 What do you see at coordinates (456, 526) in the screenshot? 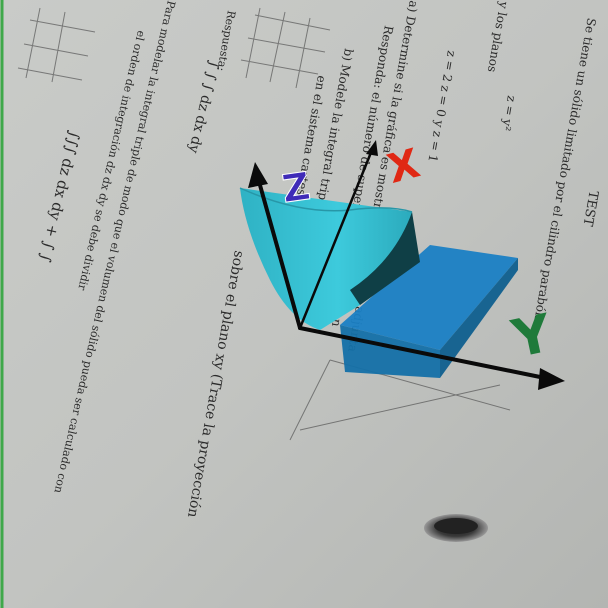
I see `punch-hole-inner` at bounding box center [456, 526].